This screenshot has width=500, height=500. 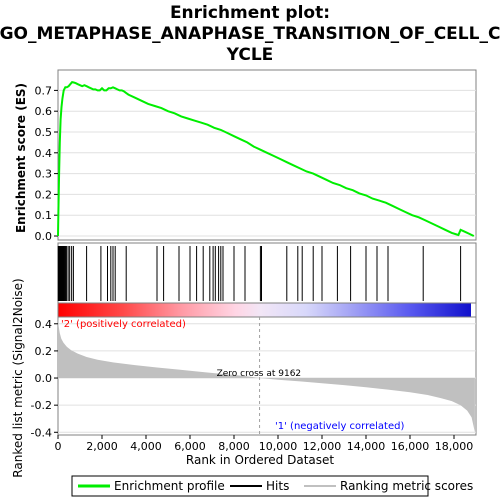 I want to click on legend-es-label: Enrichment profile, so click(x=169, y=486).